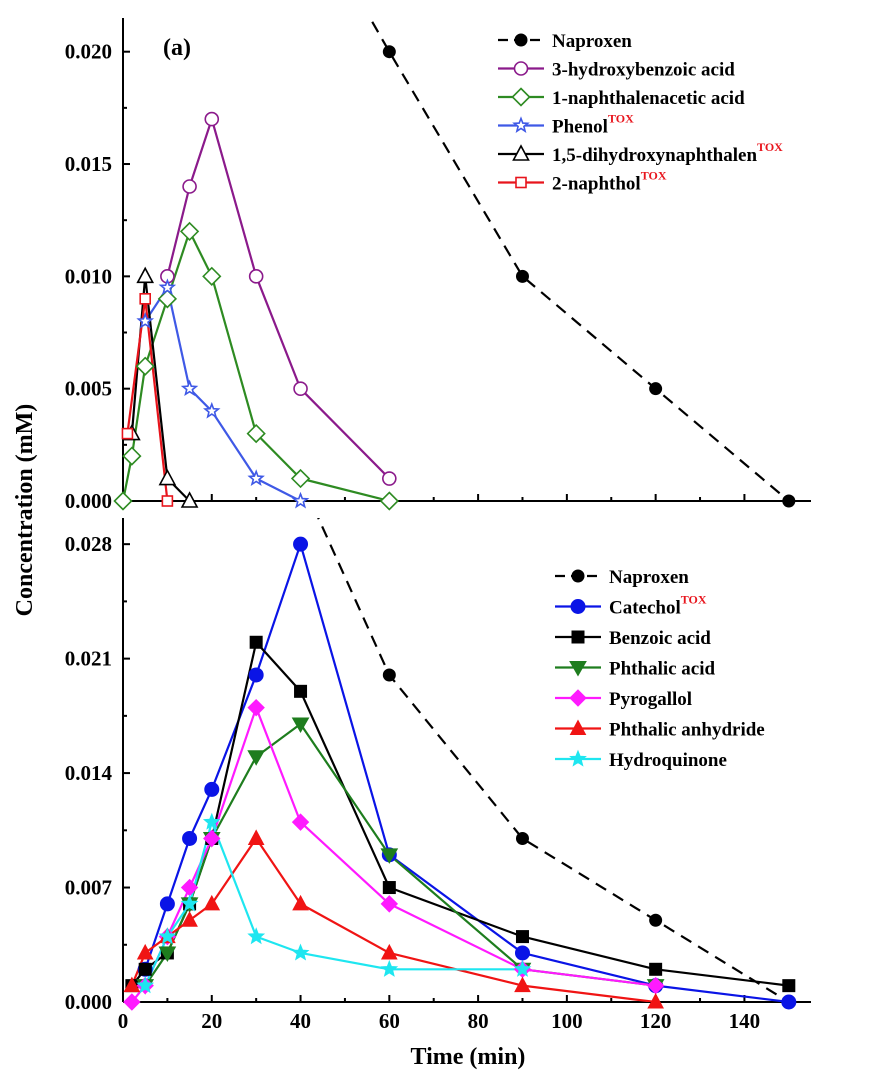 The image size is (882, 1084). Describe the element at coordinates (25, 510) in the screenshot. I see `y-axis-title: Concentration (mM)` at that location.